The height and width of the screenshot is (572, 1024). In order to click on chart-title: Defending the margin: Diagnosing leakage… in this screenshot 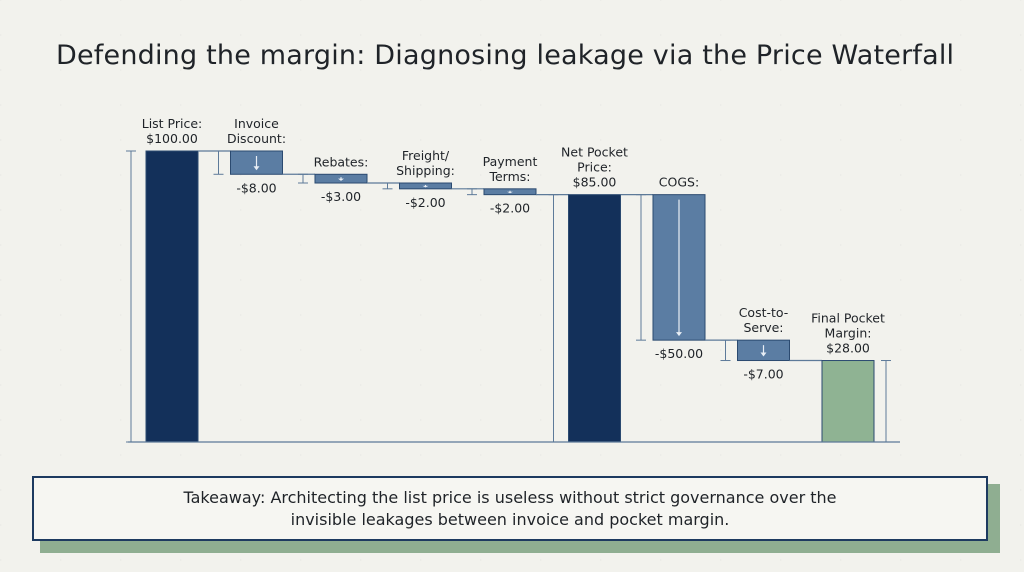, I will do `click(505, 55)`.